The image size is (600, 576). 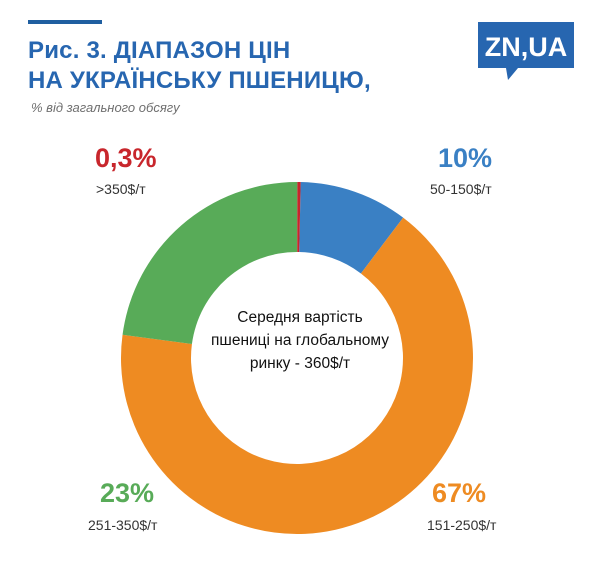 I want to click on zn-ua-logo: ZN,UA, so click(x=526, y=51).